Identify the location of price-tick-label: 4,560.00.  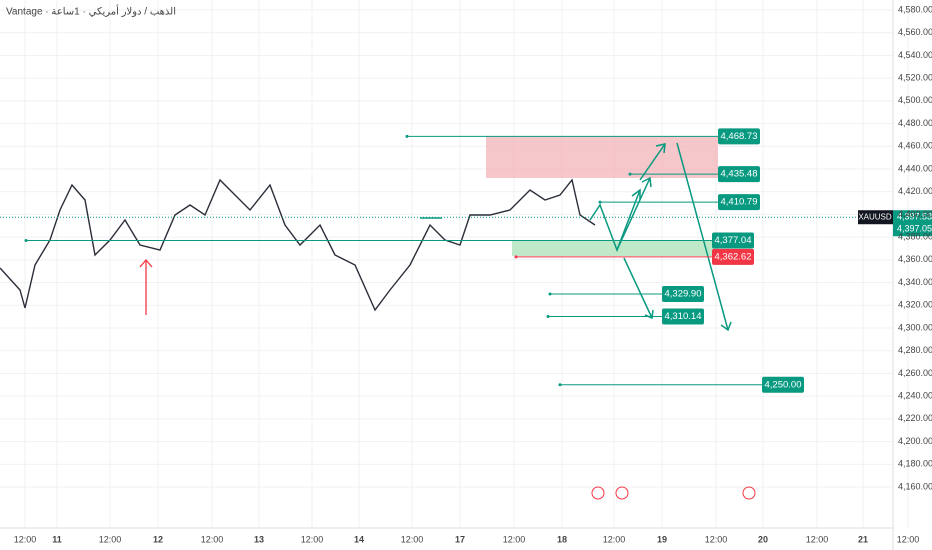
(915, 32).